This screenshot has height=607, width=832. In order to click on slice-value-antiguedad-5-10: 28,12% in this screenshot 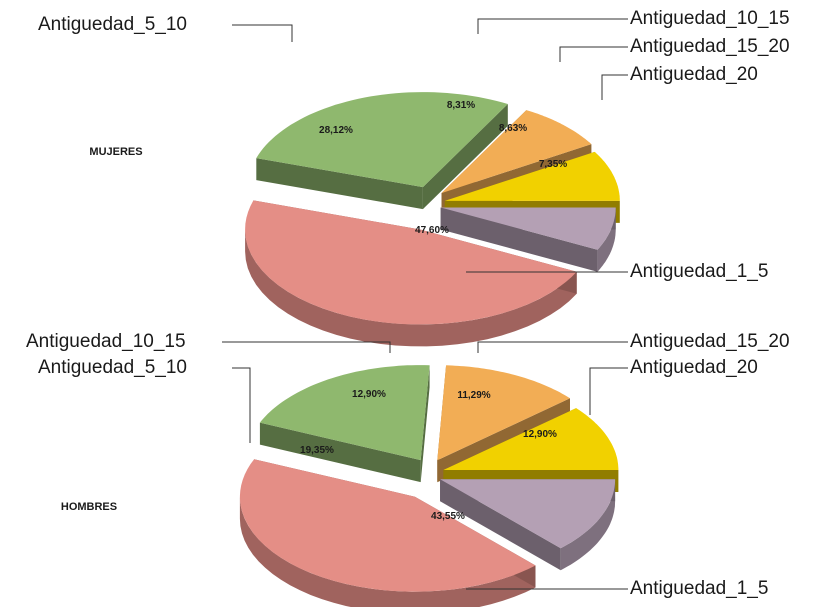, I will do `click(336, 130)`.